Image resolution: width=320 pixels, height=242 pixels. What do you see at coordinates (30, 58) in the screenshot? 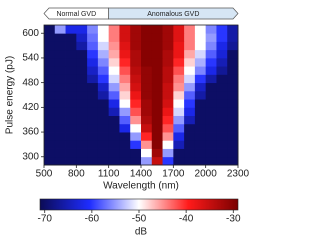
I see `y-tick-label: 540` at bounding box center [30, 58].